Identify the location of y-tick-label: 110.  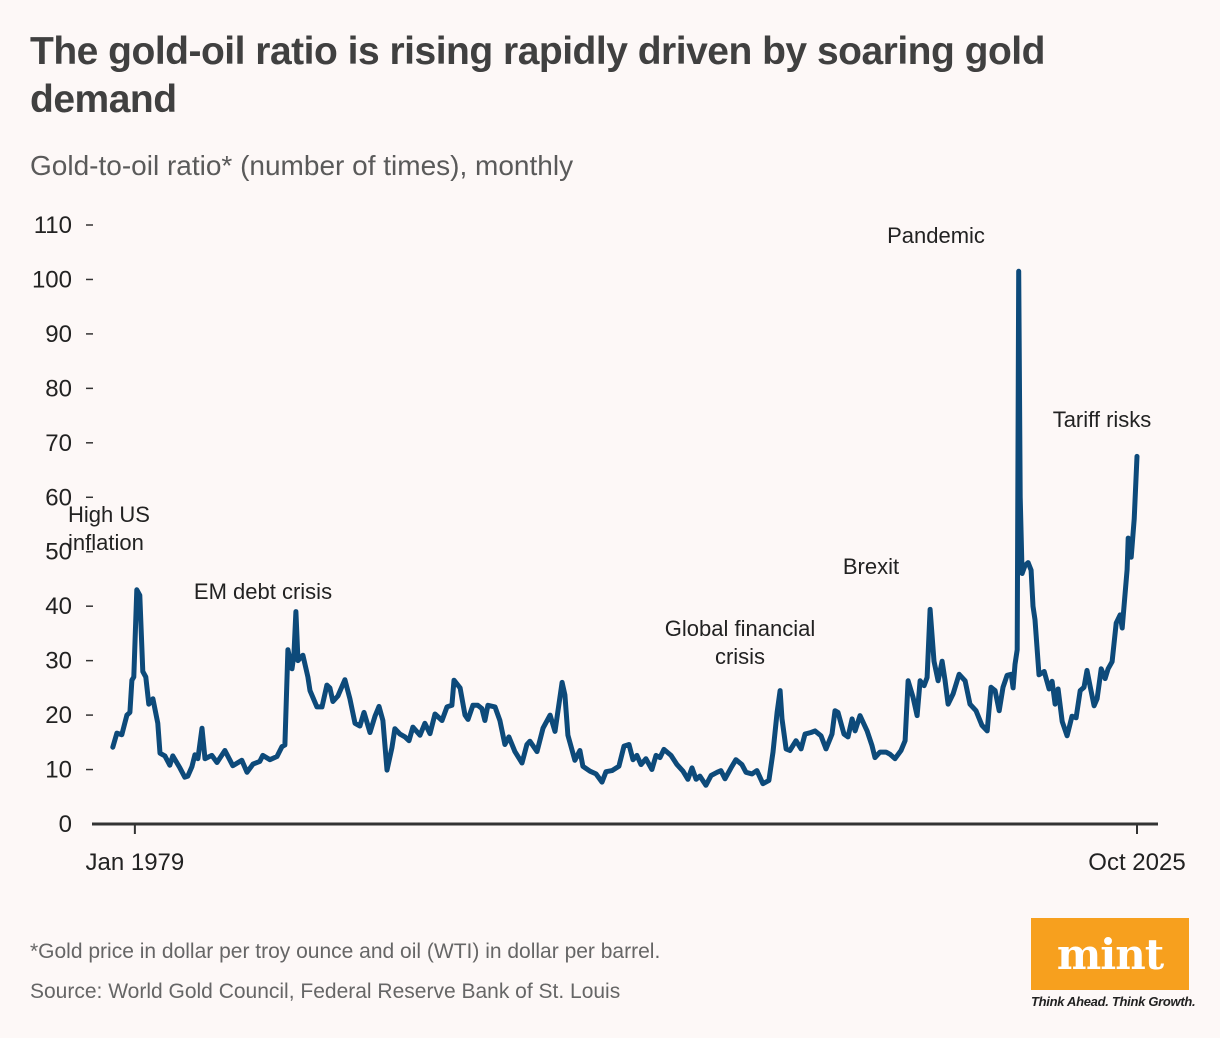
(53, 225).